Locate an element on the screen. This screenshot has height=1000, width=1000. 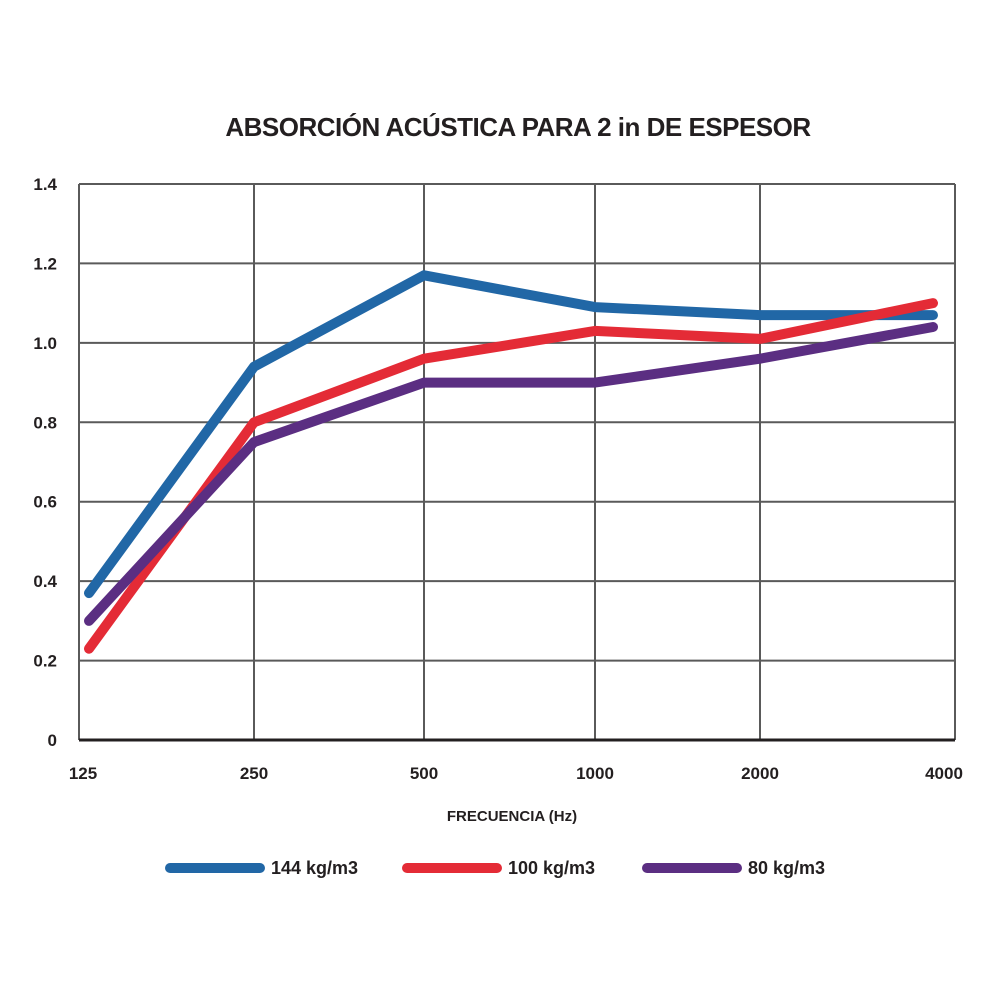
x-tick-label: 1000 is located at coordinates (595, 773).